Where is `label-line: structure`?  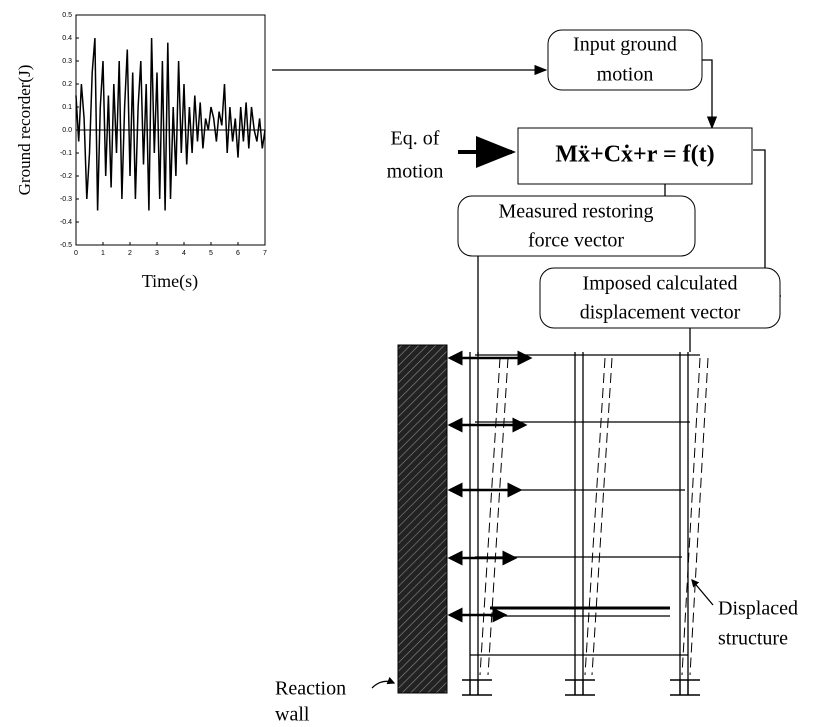
label-line: structure is located at coordinates (753, 639).